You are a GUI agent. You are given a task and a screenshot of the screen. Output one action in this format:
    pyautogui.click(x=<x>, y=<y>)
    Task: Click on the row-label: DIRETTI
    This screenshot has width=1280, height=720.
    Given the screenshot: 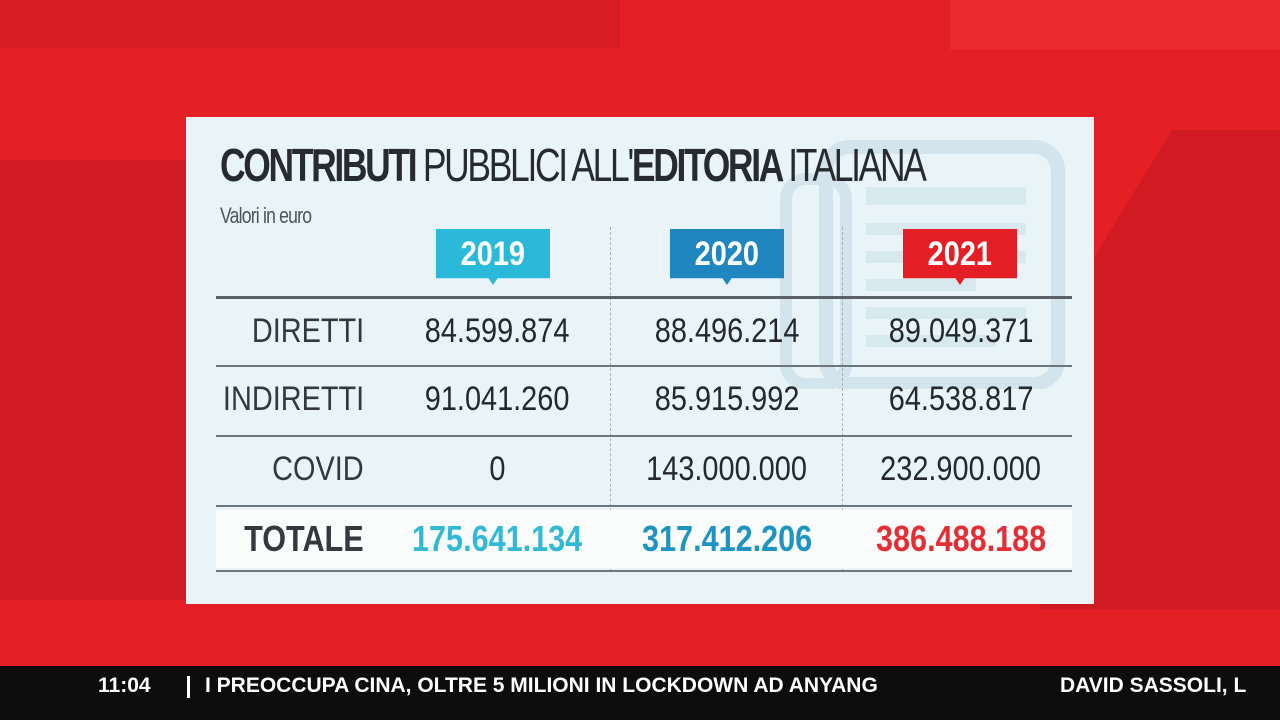 What is the action you would take?
    pyautogui.click(x=307, y=330)
    